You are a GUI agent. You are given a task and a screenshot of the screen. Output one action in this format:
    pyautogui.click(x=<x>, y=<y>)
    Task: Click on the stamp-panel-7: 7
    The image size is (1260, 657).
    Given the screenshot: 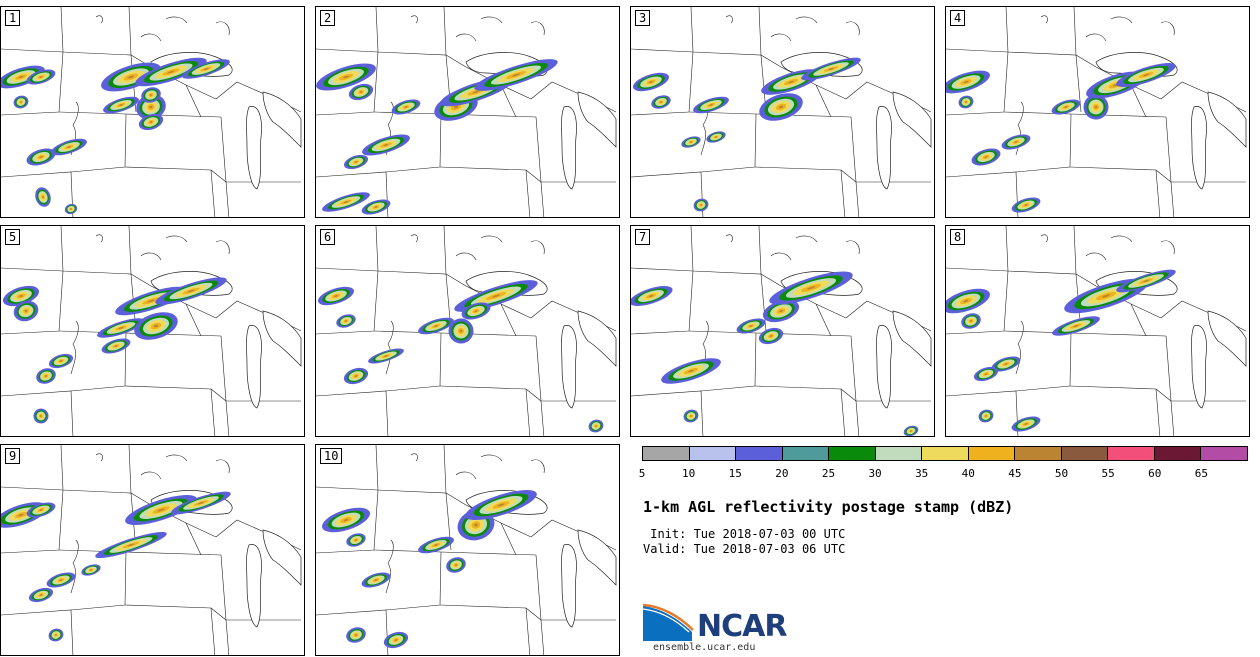 What is the action you would take?
    pyautogui.click(x=782, y=331)
    